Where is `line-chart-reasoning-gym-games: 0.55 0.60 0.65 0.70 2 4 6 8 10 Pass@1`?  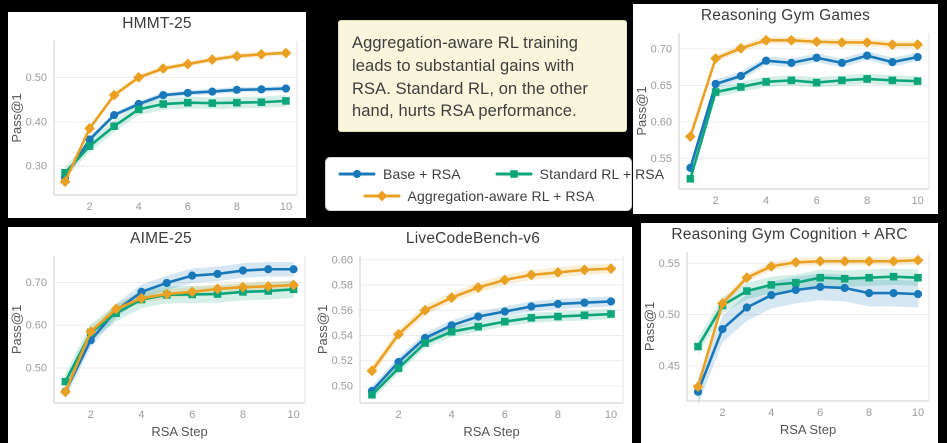
line-chart-reasoning-gym-games: 0.55 0.60 0.65 0.70 2 4 6 8 10 Pass@1 is located at coordinates (782, 120).